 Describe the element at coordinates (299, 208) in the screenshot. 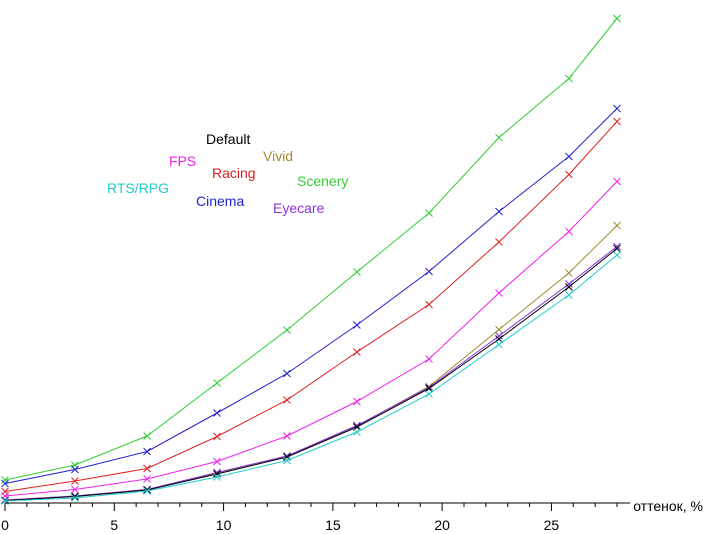

I see `series-label: Eyecare` at that location.